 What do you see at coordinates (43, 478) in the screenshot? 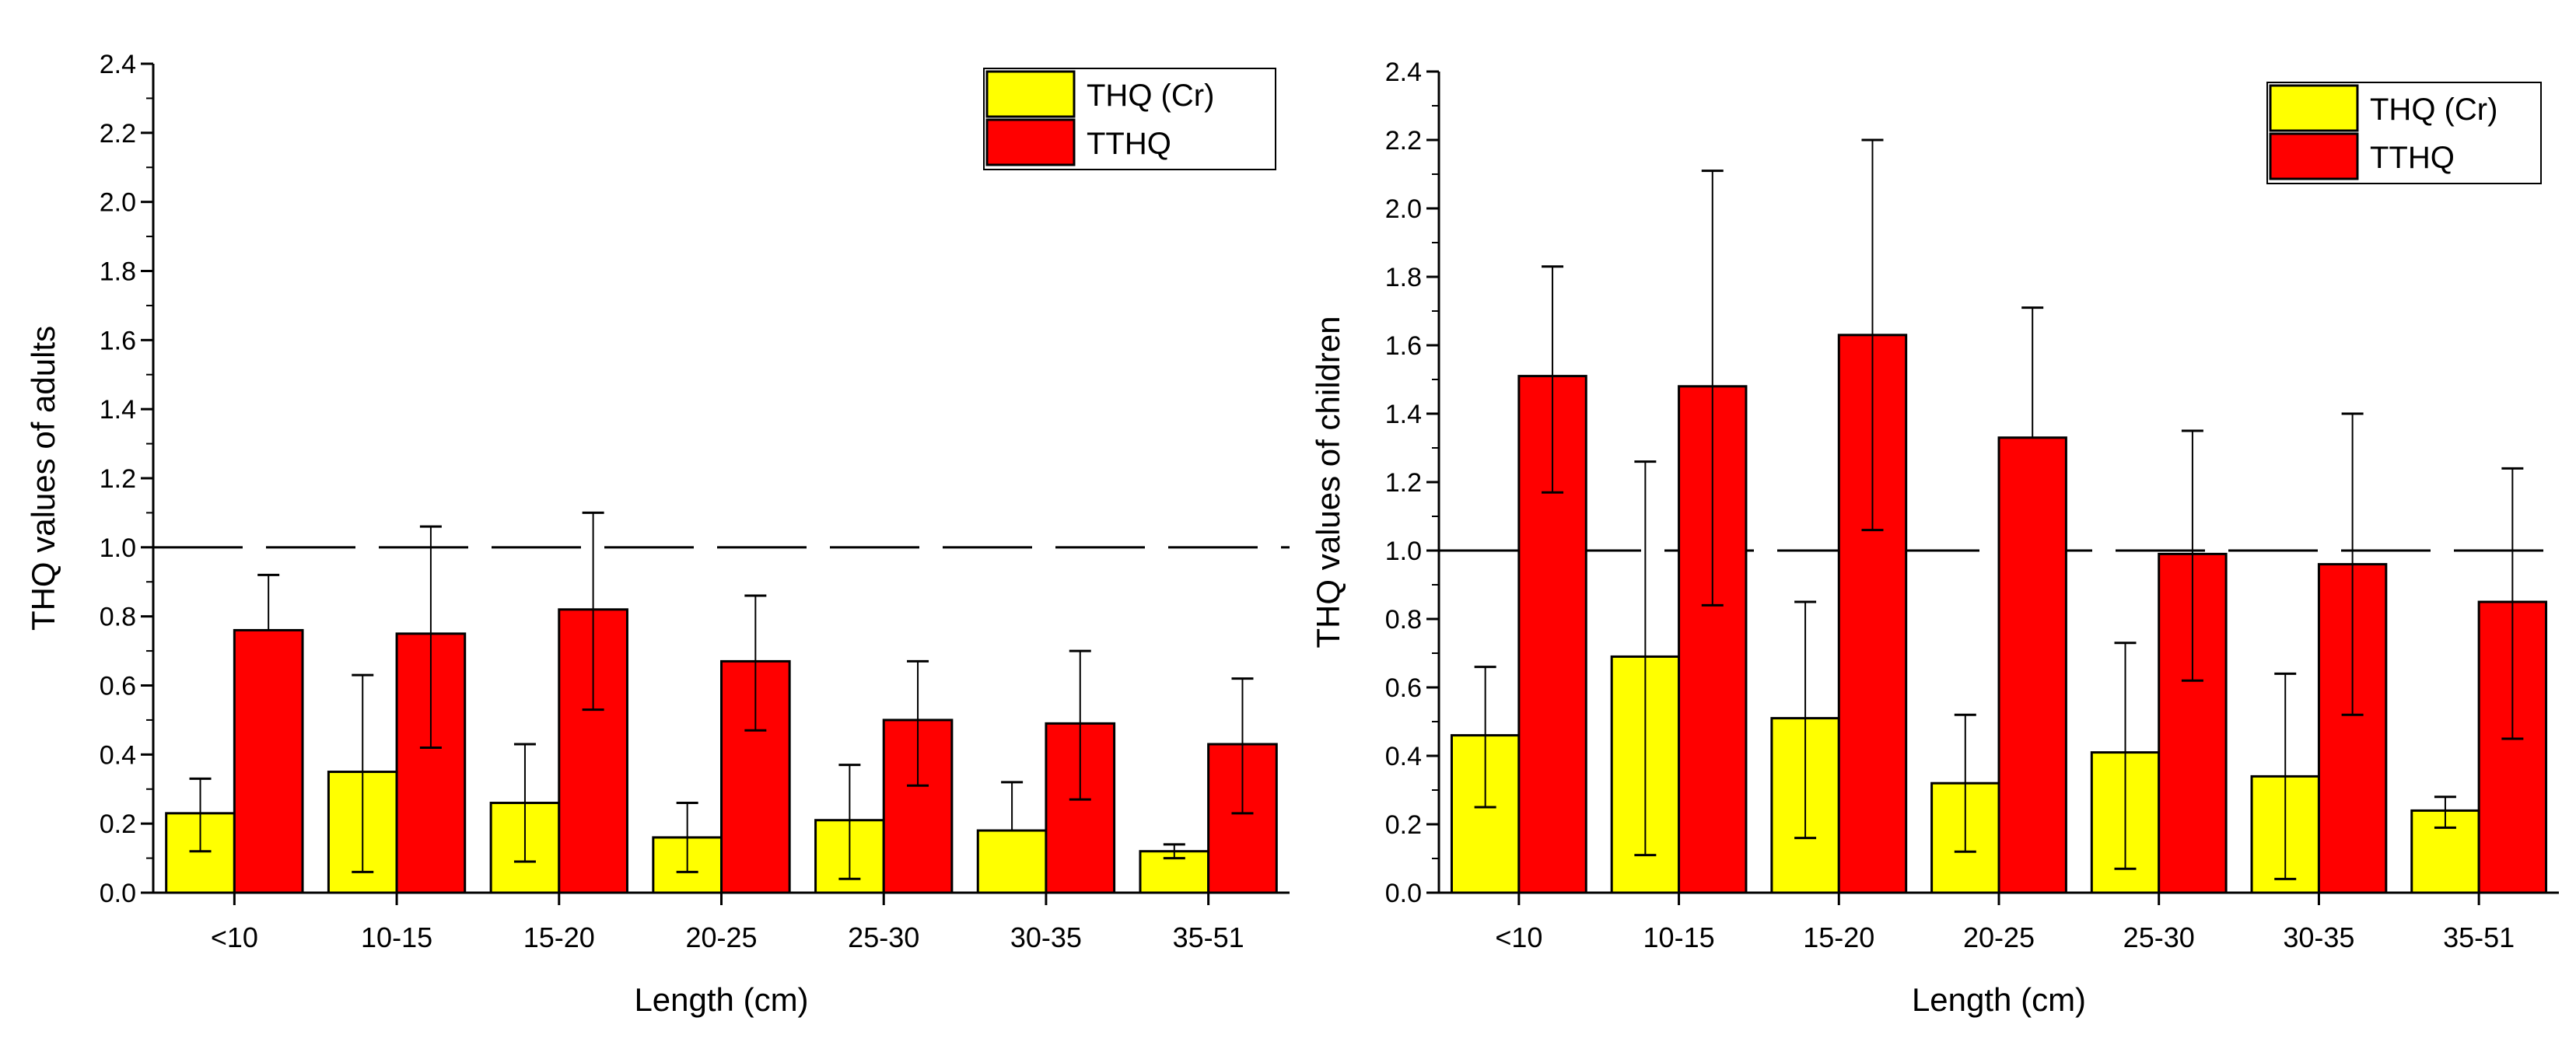
I see `y-axis-label: THQ values of adults` at bounding box center [43, 478].